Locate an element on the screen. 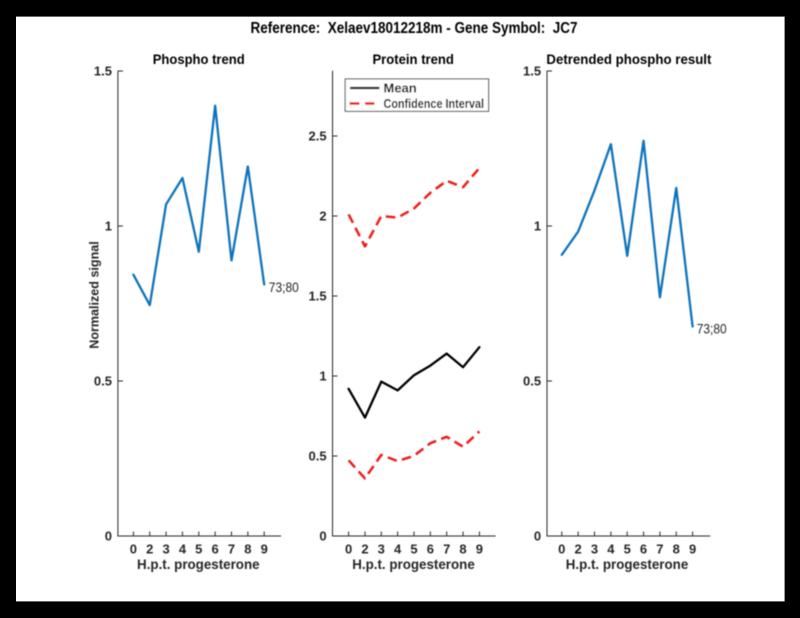 The width and height of the screenshot is (800, 618). svg-text: Protein trend is located at coordinates (413, 59).